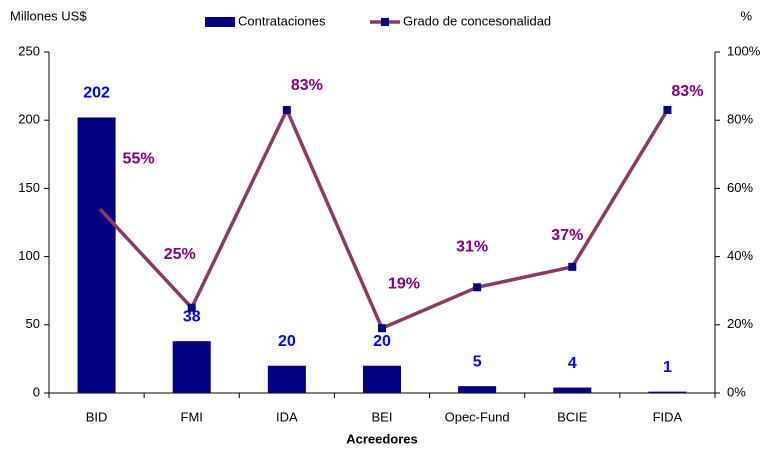 This screenshot has height=452, width=766. I want to click on x-tick-label: BID, so click(97, 416).